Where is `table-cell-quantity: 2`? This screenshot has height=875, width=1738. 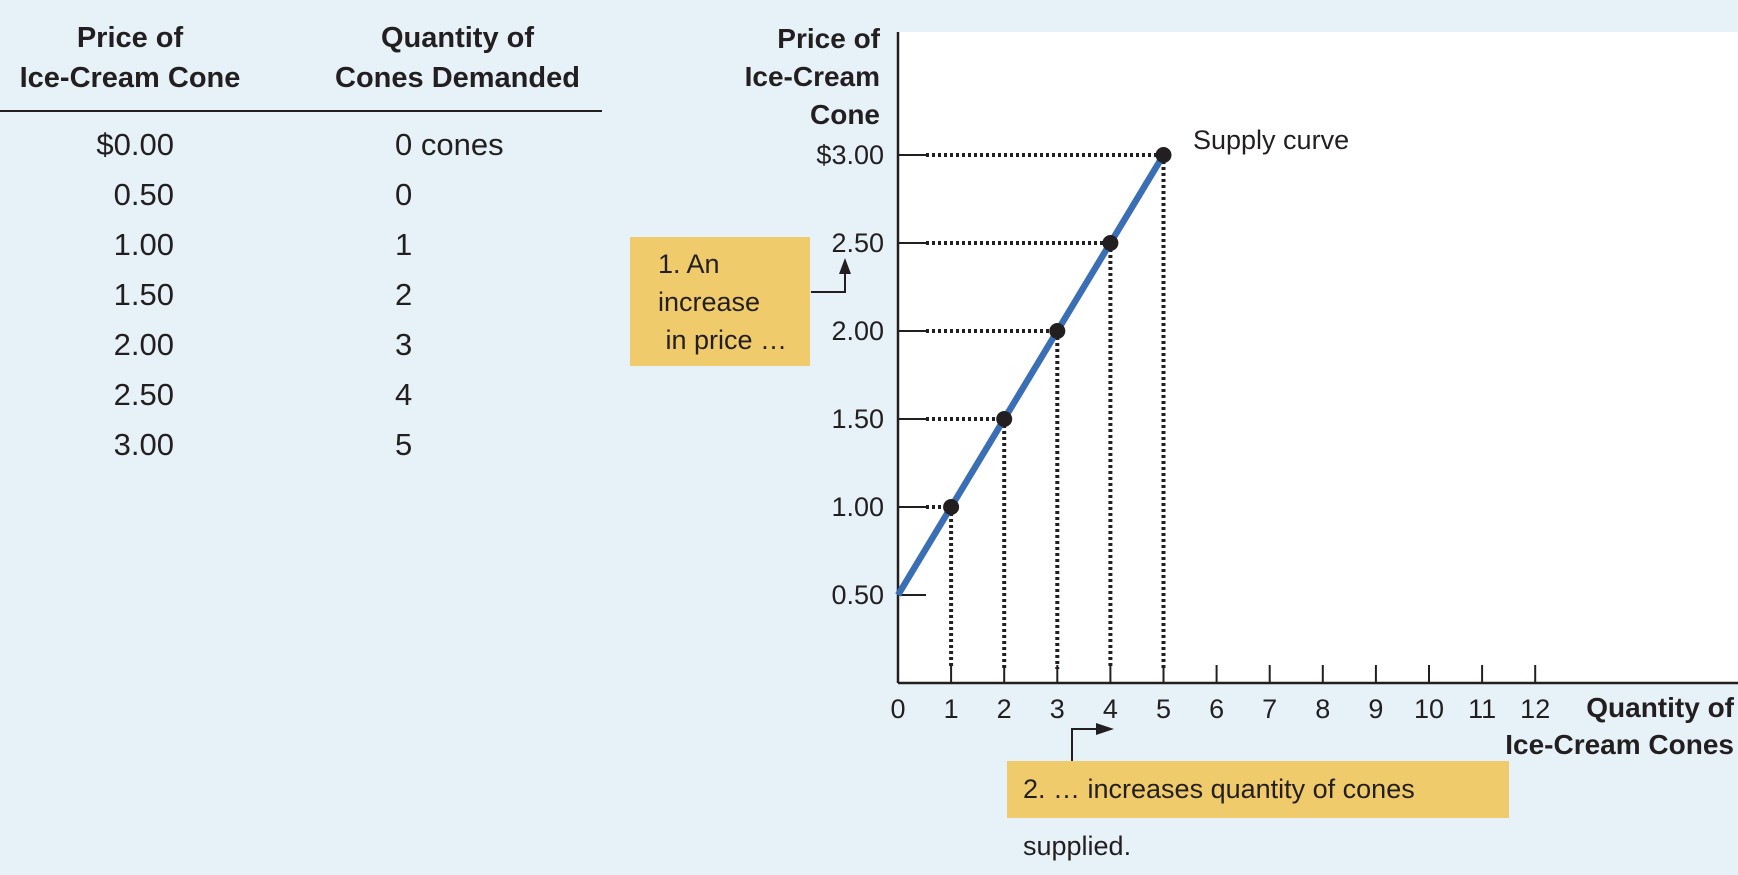
table-cell-quantity: 2 is located at coordinates (404, 294).